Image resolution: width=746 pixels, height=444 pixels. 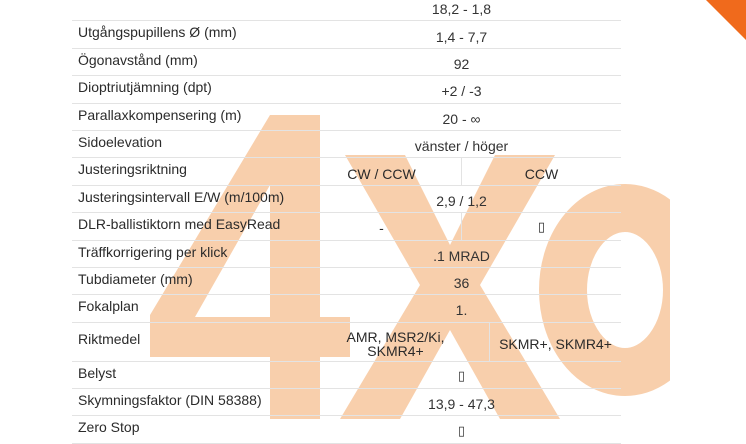 I want to click on spec-row-adjust-direction: Justeringsriktning CW / CCW CCW, so click(x=346, y=172).